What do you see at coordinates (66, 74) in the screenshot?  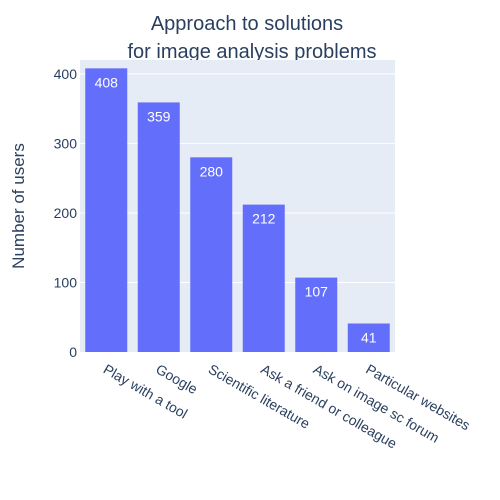 I see `y-tick-label: 400` at bounding box center [66, 74].